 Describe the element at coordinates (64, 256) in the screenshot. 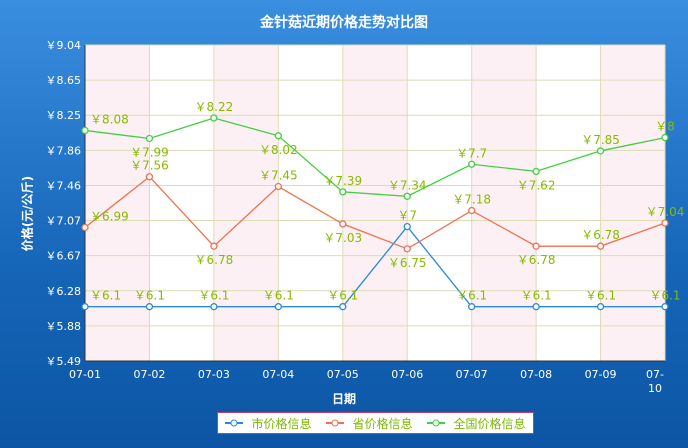

I see `y-tick-label: ￥6.67` at that location.